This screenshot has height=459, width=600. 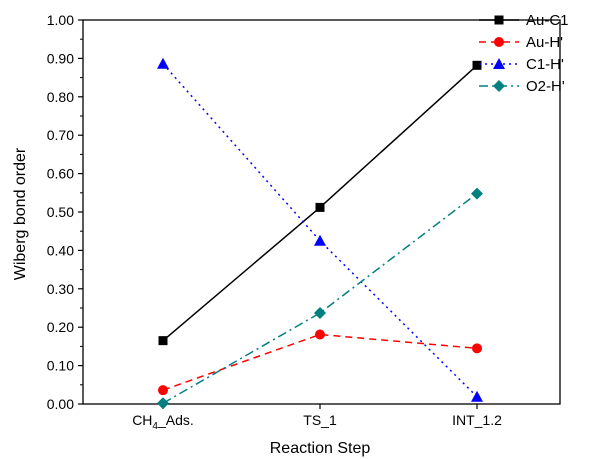 I want to click on series-line, so click(x=320, y=362).